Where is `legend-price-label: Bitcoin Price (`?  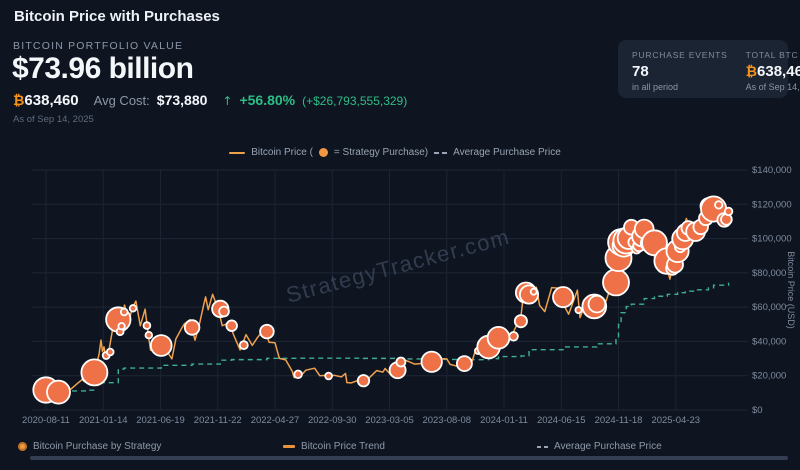 legend-price-label: Bitcoin Price ( is located at coordinates (282, 152).